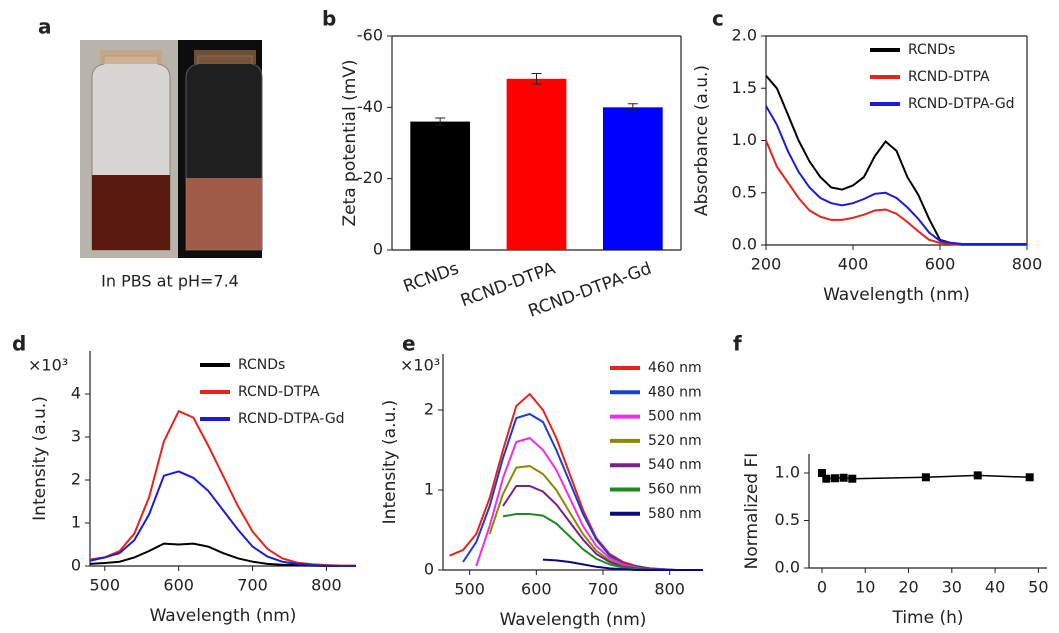 The height and width of the screenshot is (633, 1059). I want to click on x-tick-label: 200, so click(766, 264).